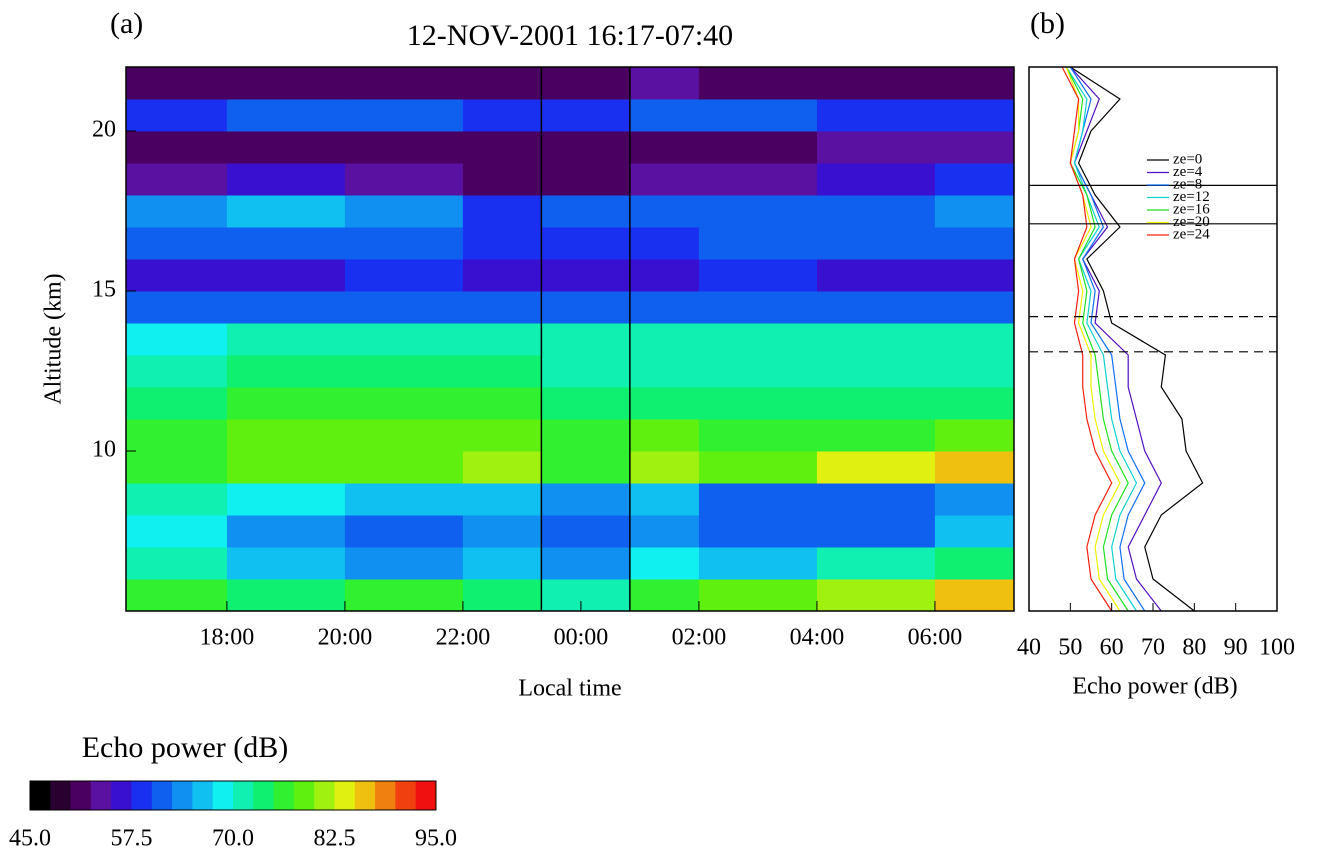 This screenshot has width=1319, height=862. Describe the element at coordinates (1188, 172) in the screenshot. I see `legend-label: ze=4` at that location.